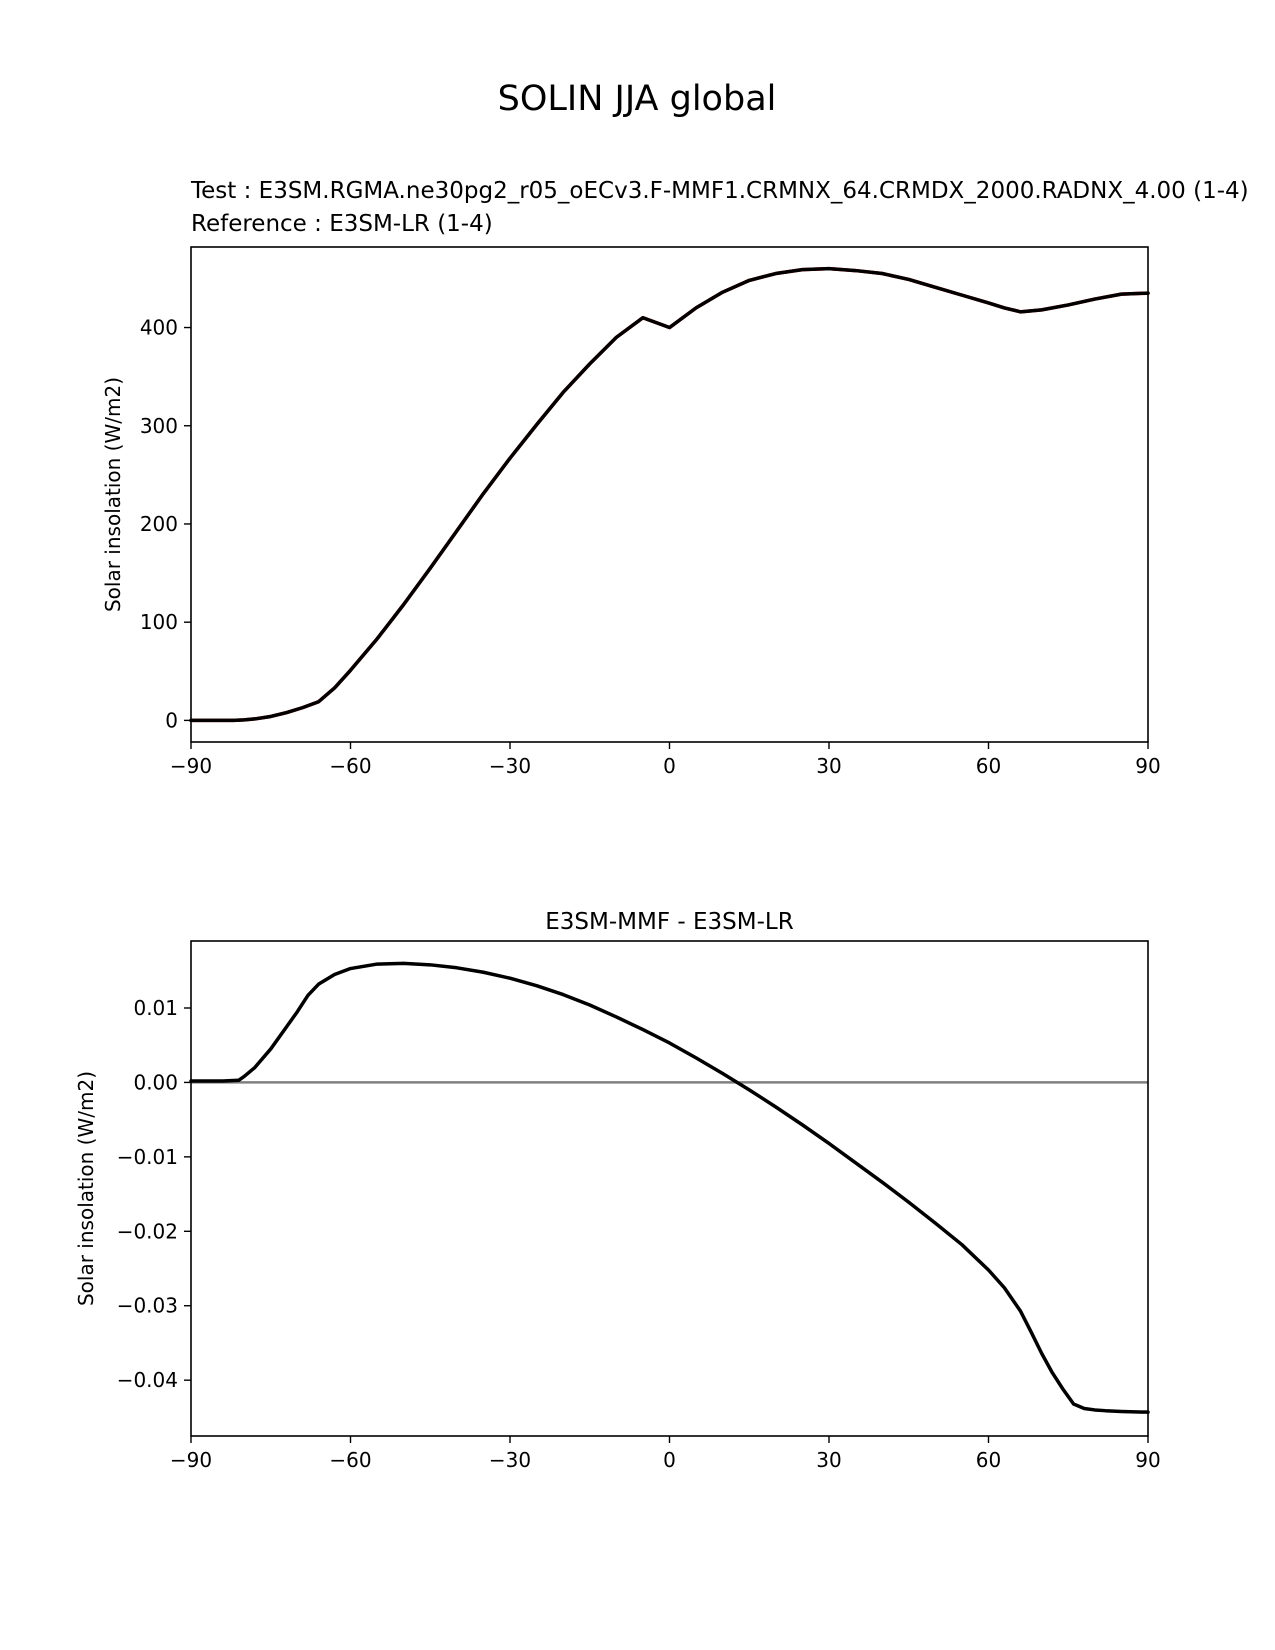  I want to click on panel-1-xtick-label: 0, so click(669, 1460).